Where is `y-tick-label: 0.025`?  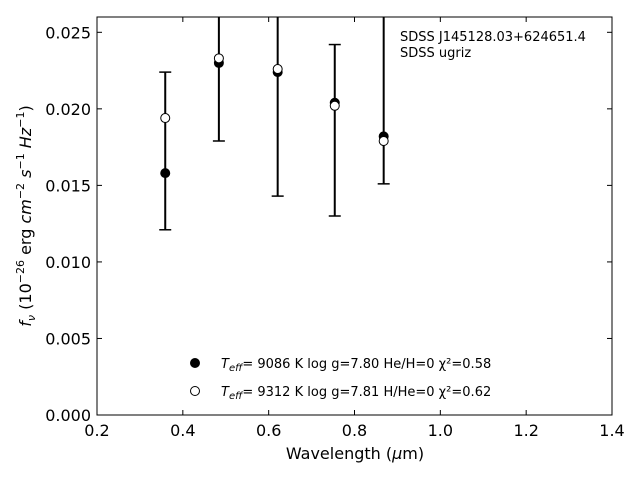 y-tick-label: 0.025 is located at coordinates (68, 32).